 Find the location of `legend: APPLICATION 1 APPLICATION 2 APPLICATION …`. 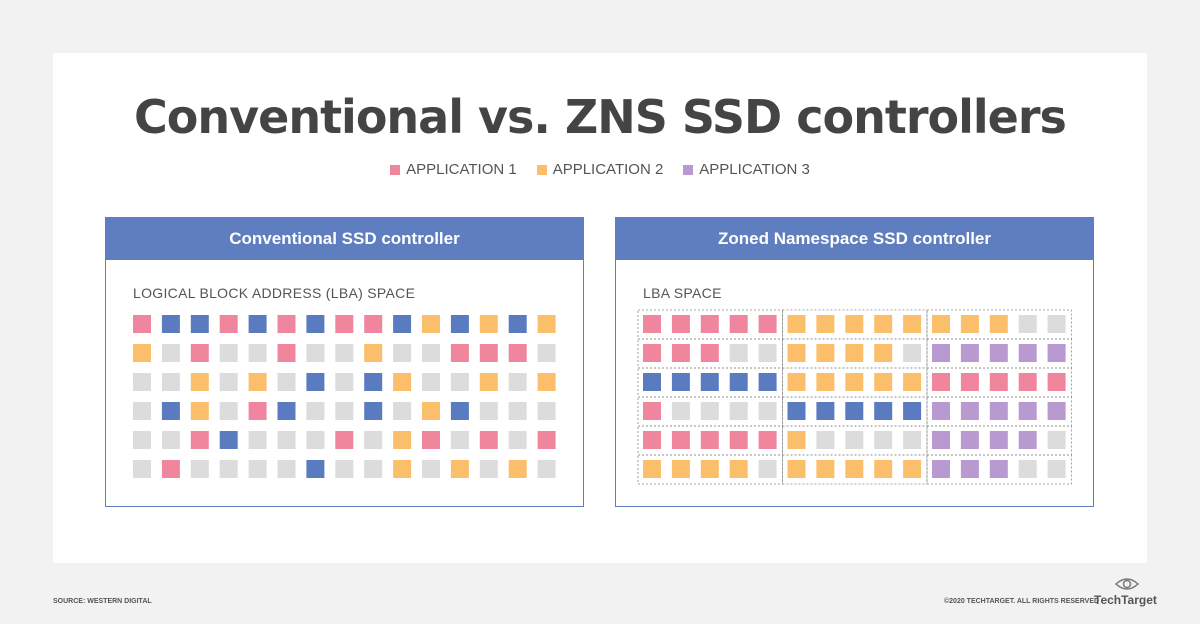

legend: APPLICATION 1 APPLICATION 2 APPLICATION … is located at coordinates (600, 169).